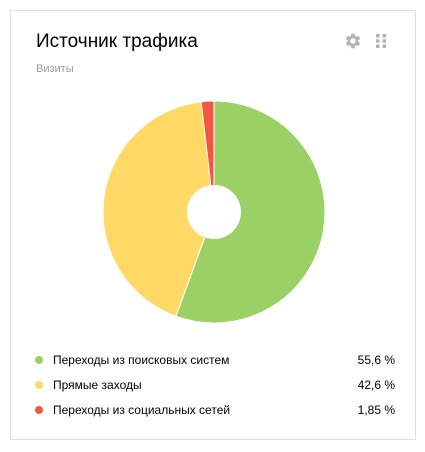 The image size is (425, 452). I want to click on legend-label: Переходы из поисковых систем, so click(141, 359).